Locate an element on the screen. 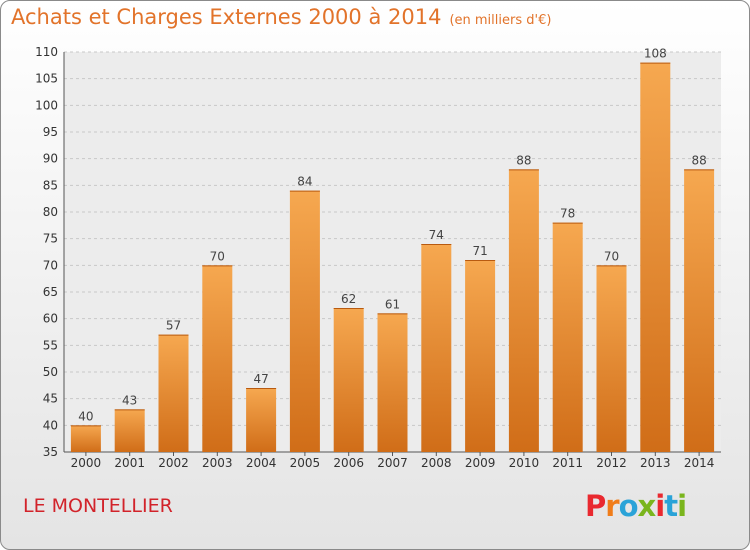 The width and height of the screenshot is (750, 550). y-tick-label: 100 is located at coordinates (46, 105).